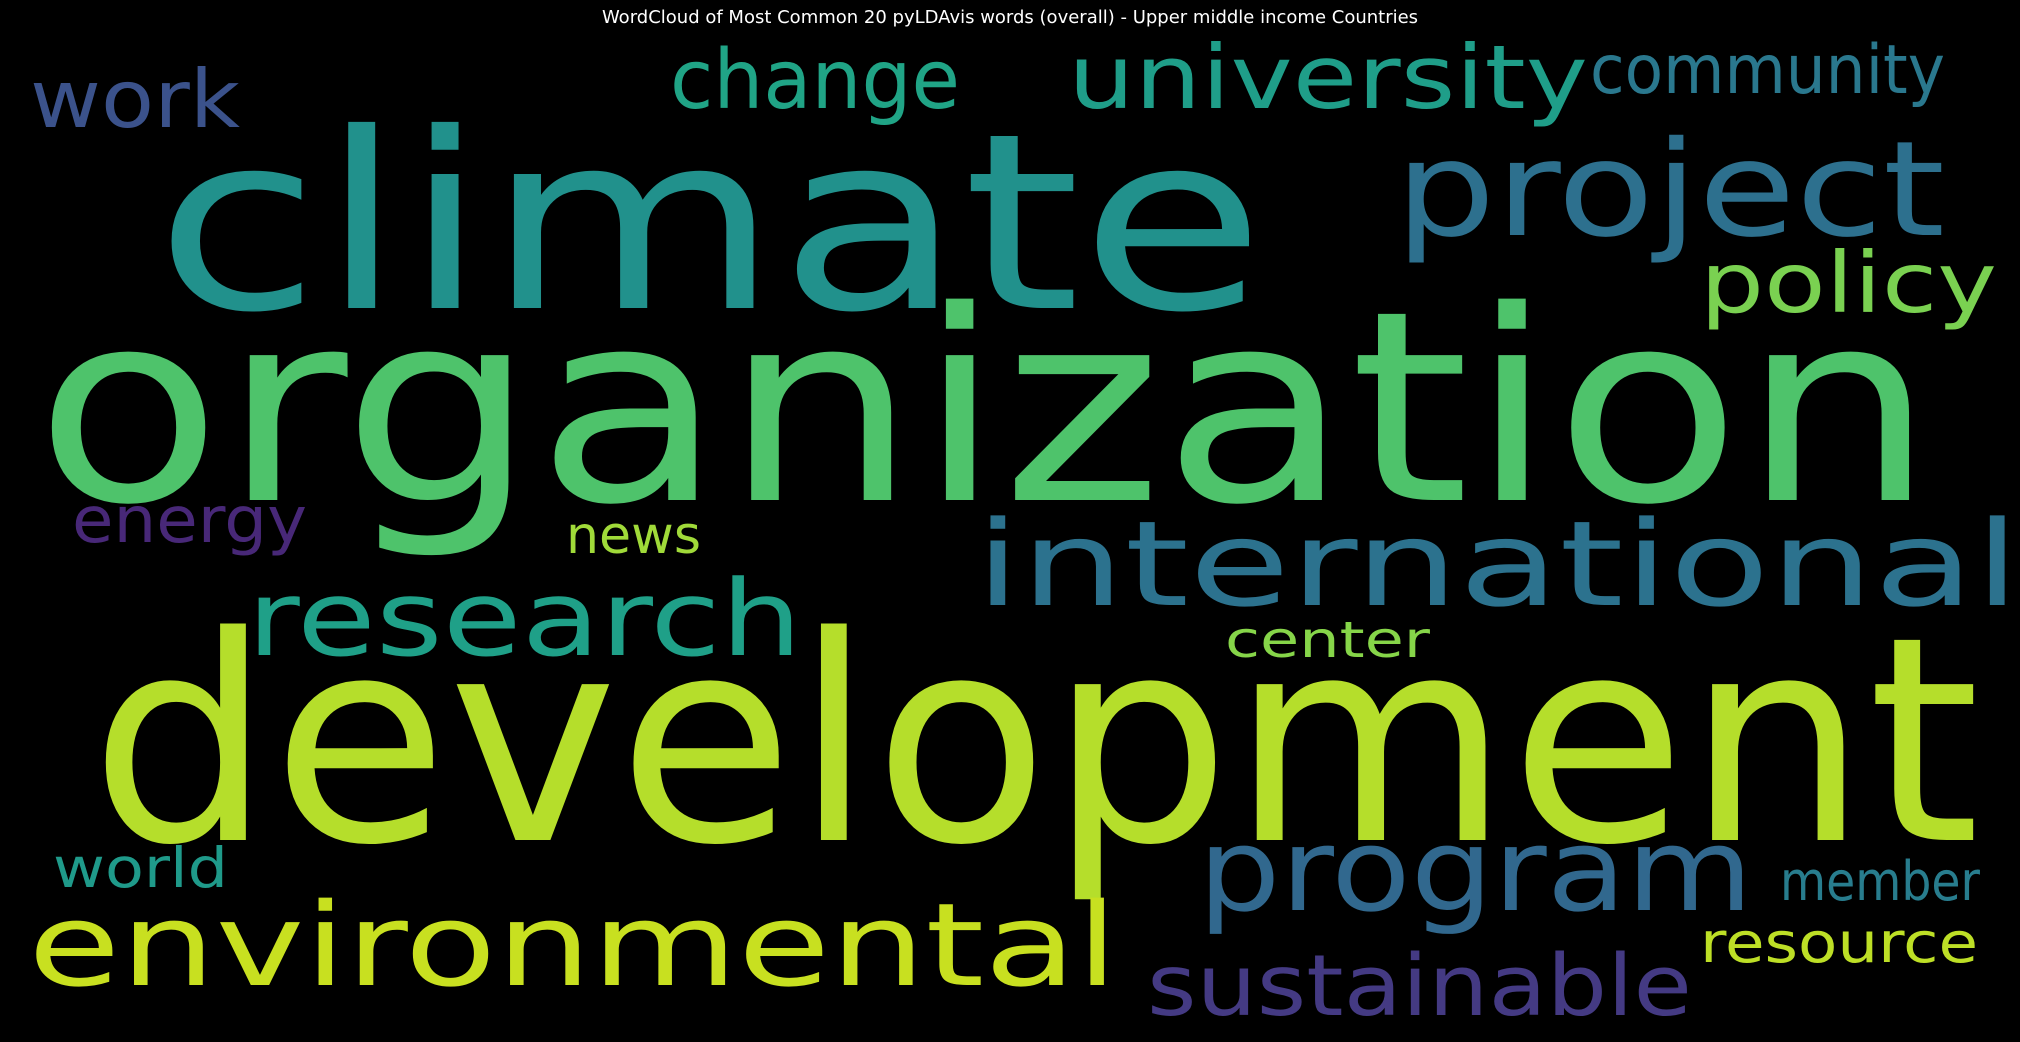 Image resolution: width=2020 pixels, height=1042 pixels. Describe the element at coordinates (140, 868) in the screenshot. I see `word-world: world` at that location.